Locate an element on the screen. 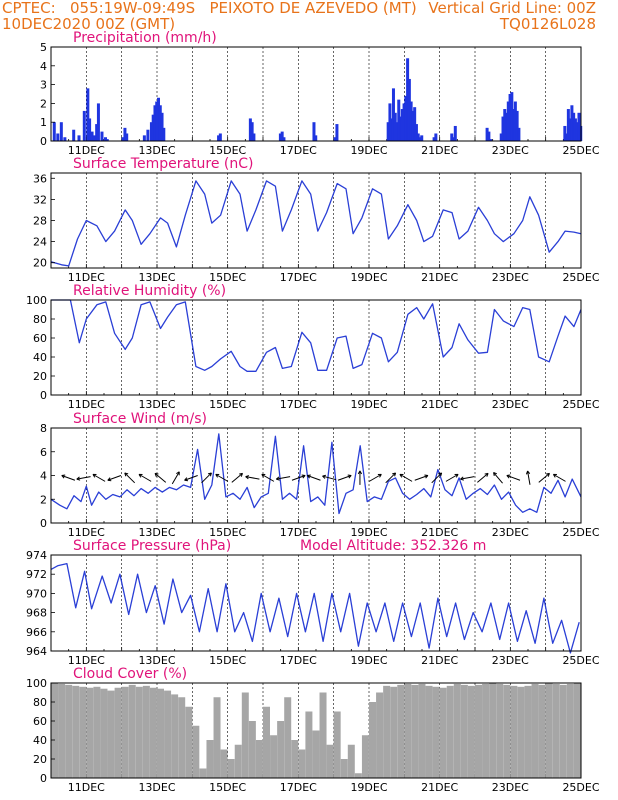  y-tick-label: 80 is located at coordinates (40, 702).